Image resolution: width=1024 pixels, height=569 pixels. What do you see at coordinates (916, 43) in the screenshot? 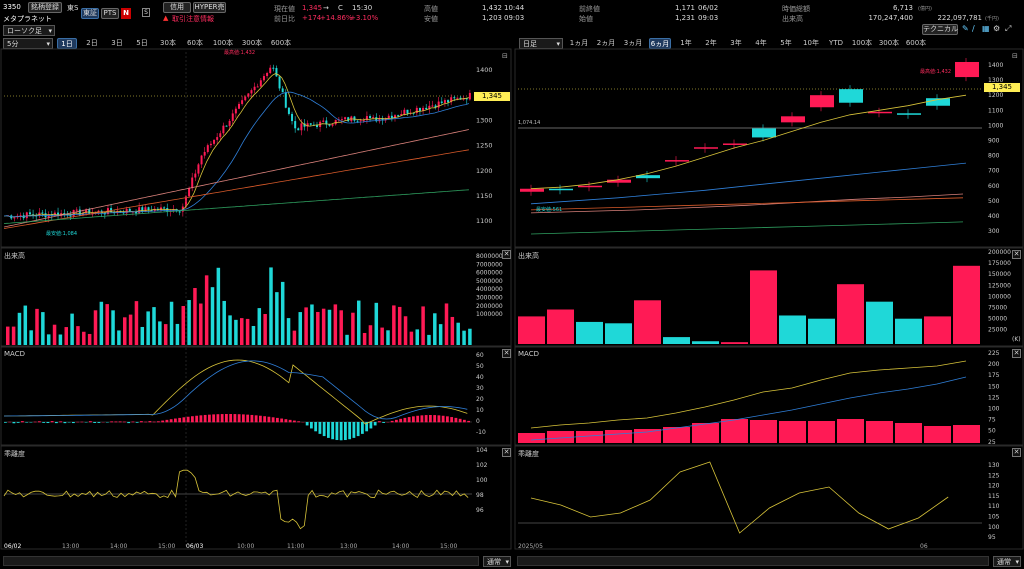
I see `right-tab-13: 600本` at bounding box center [916, 43].